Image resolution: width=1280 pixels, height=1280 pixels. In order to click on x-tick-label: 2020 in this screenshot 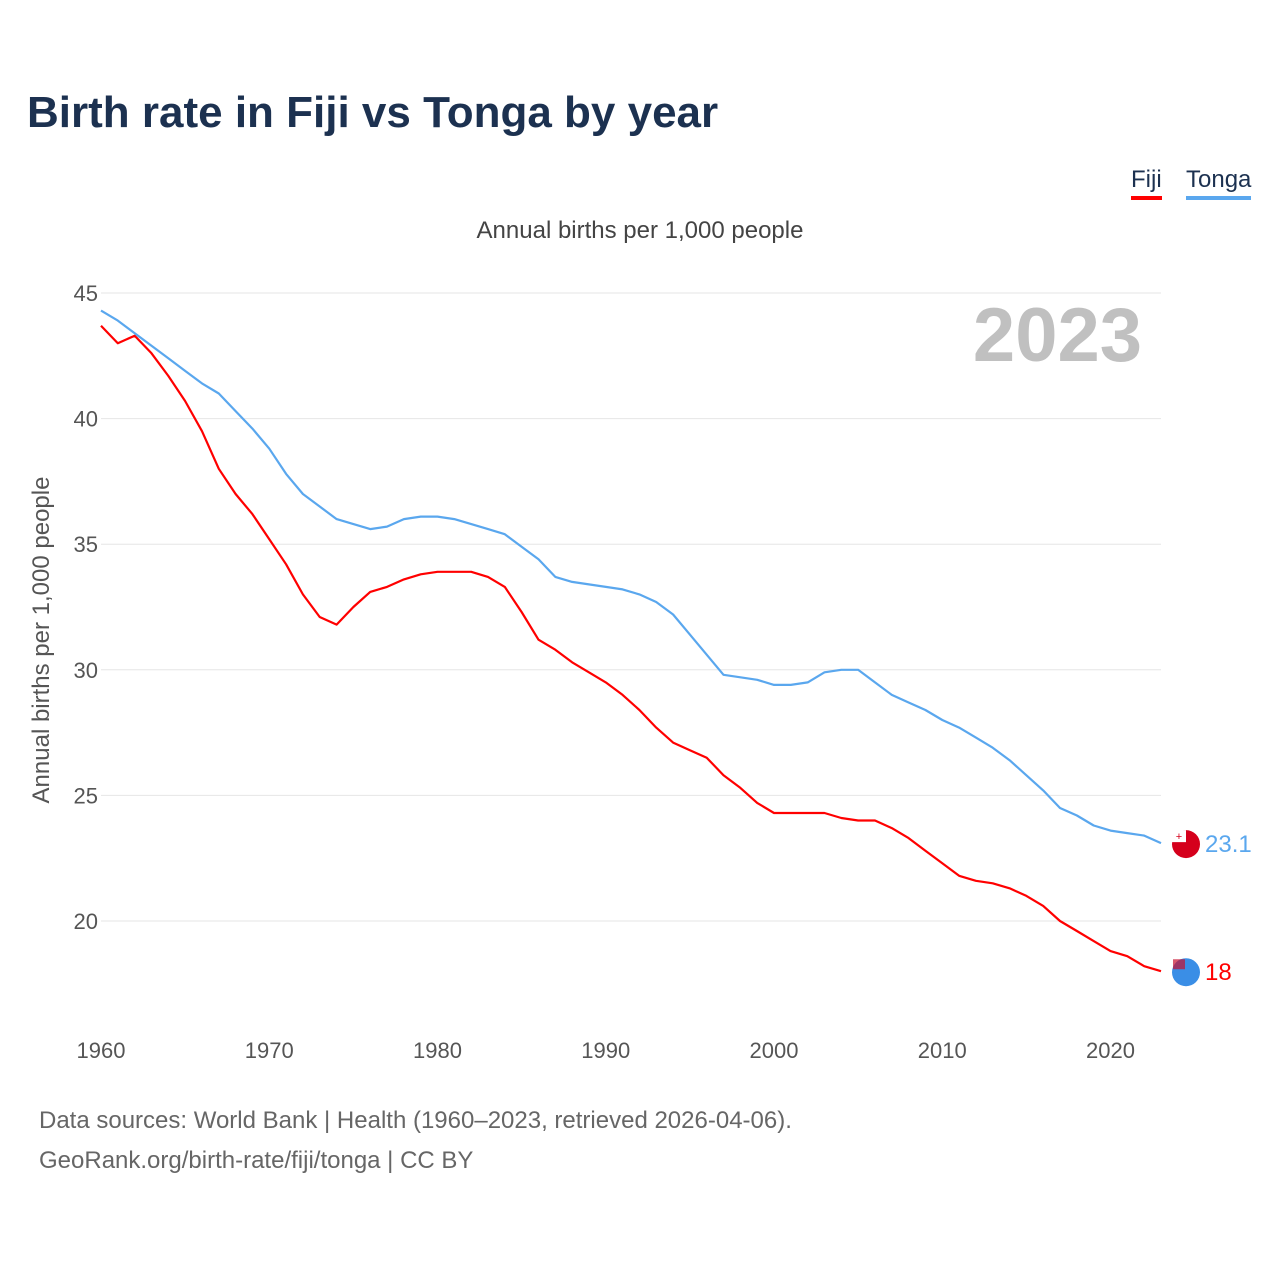, I will do `click(1110, 1050)`.